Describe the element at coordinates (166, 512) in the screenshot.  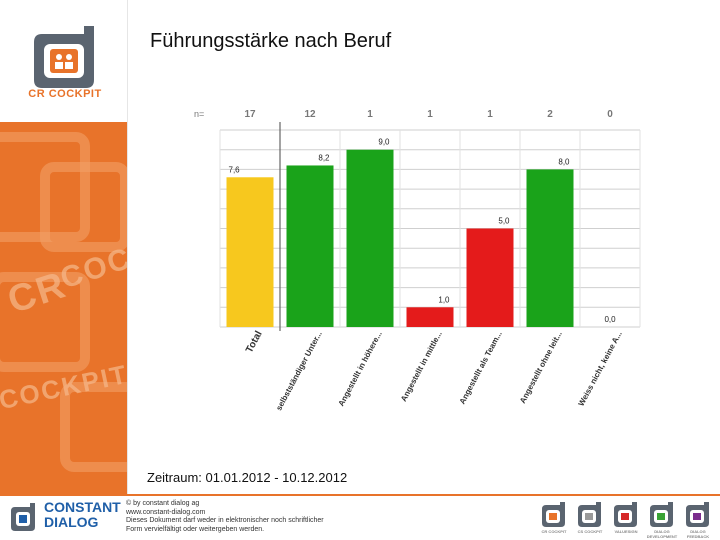
I see `footer-text-line: www.constant-dialog.com` at that location.